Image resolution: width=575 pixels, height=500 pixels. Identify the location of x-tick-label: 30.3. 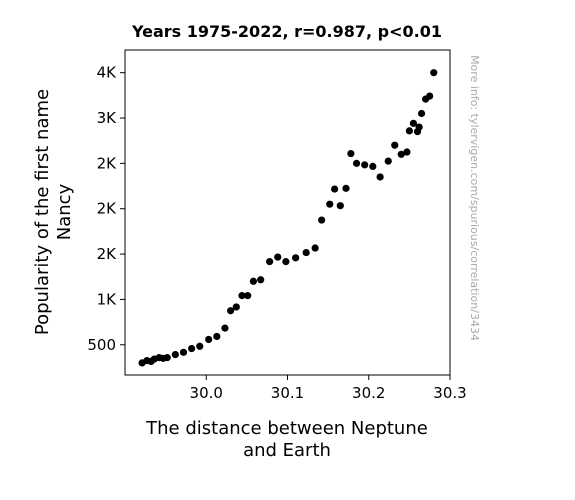
(449, 393).